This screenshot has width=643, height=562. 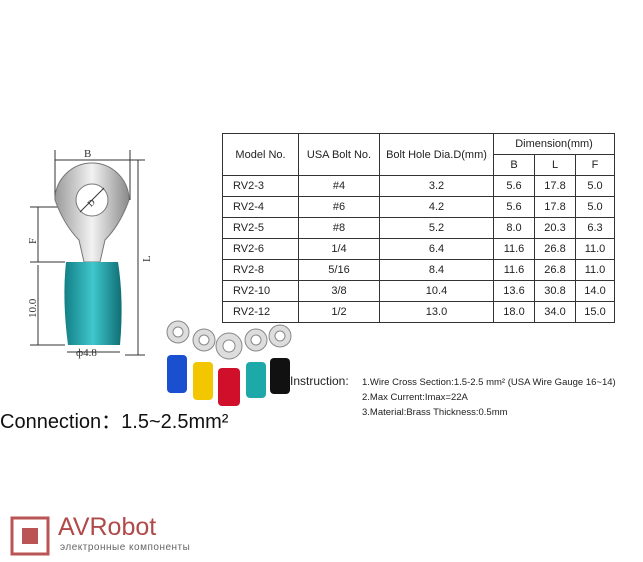 What do you see at coordinates (595, 165) in the screenshot?
I see `header-cell: F` at bounding box center [595, 165].